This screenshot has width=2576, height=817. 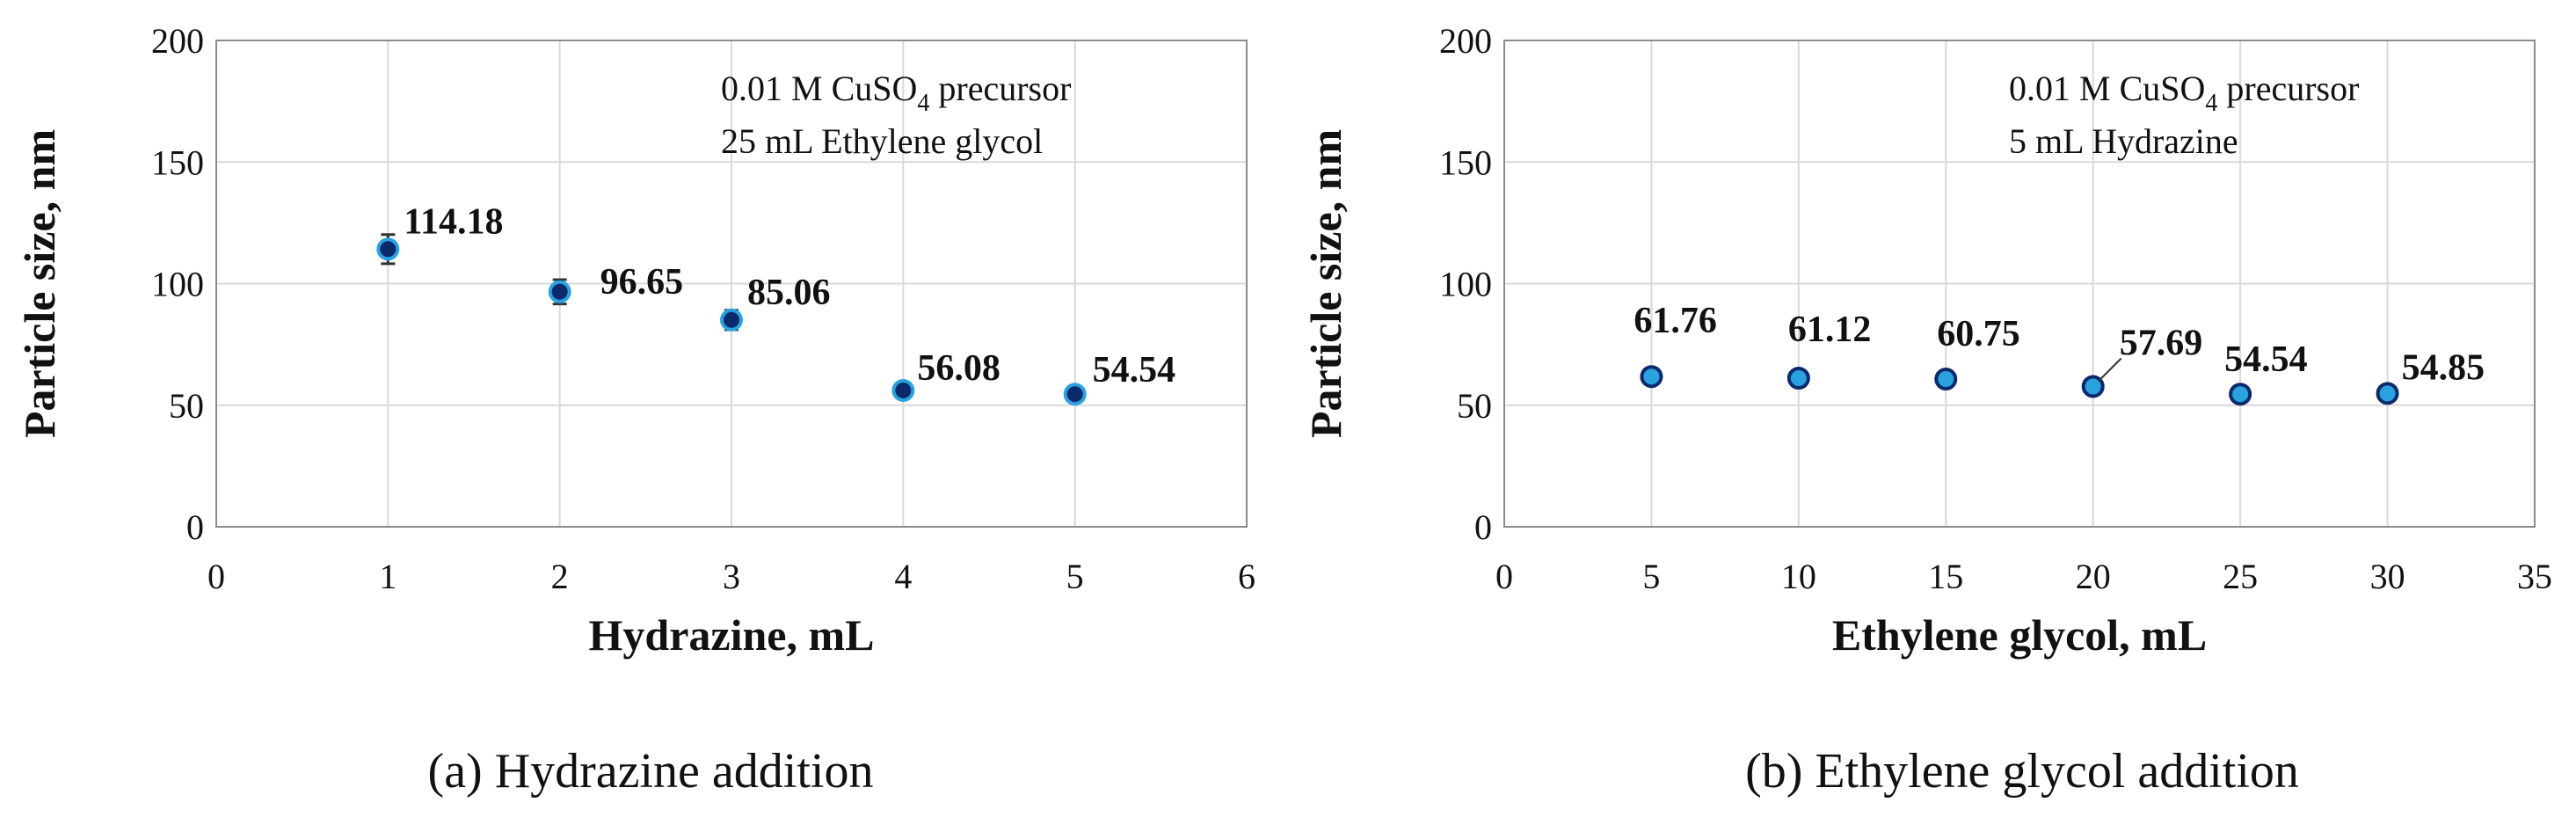 What do you see at coordinates (1978, 334) in the screenshot?
I see `data-label: 60.75` at bounding box center [1978, 334].